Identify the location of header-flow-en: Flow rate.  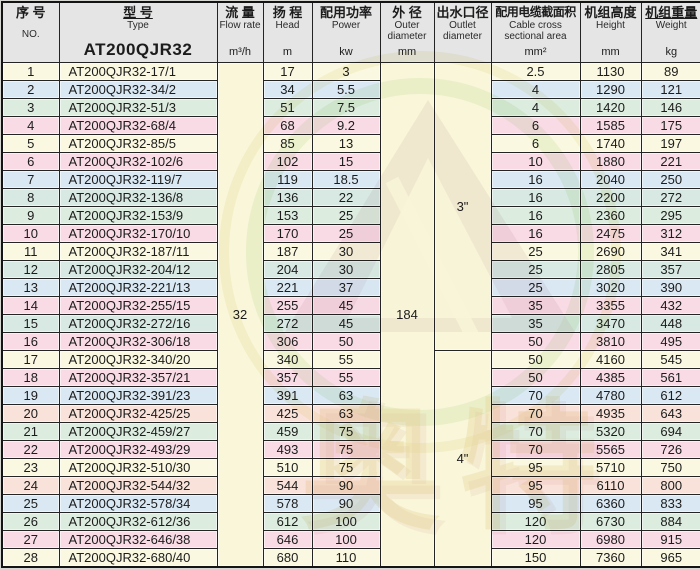
(240, 25).